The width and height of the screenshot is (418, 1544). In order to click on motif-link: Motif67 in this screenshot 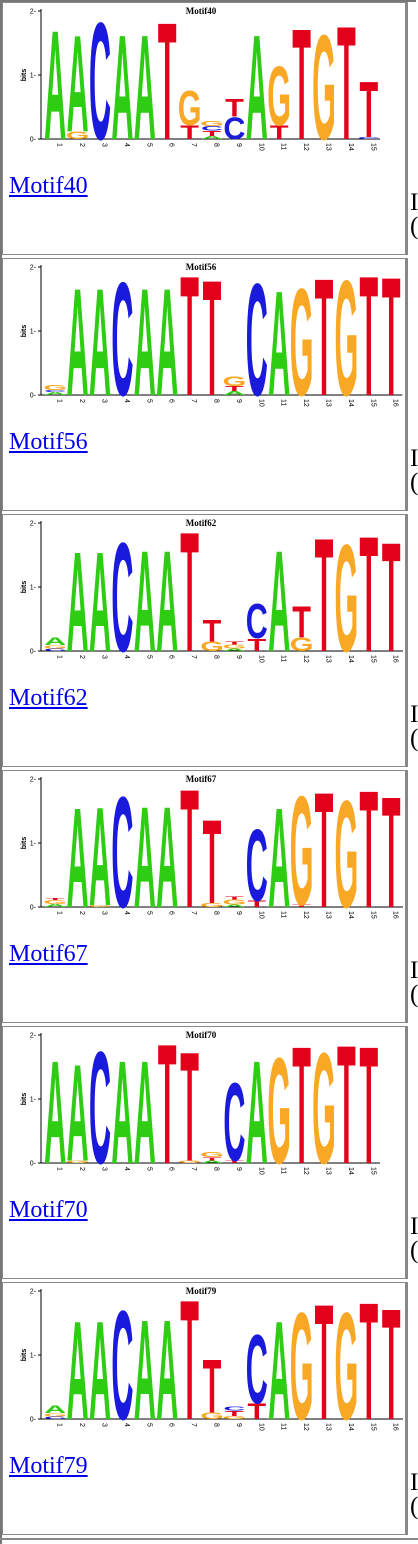, I will do `click(48, 954)`.